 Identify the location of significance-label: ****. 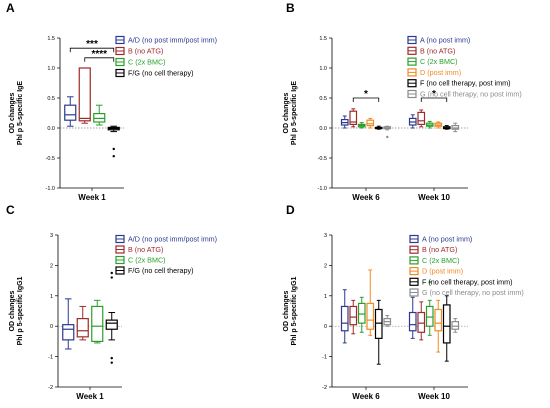
(99, 54).